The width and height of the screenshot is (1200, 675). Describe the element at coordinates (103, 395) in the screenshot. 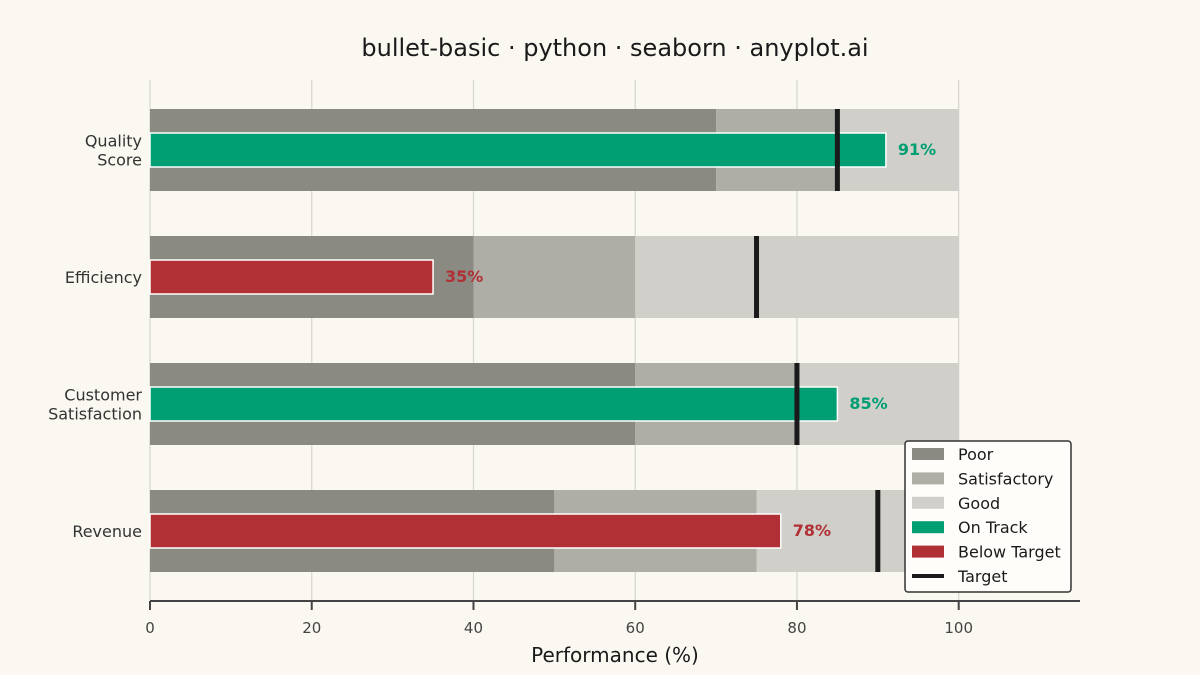

I see `category-label-line: Customer` at that location.